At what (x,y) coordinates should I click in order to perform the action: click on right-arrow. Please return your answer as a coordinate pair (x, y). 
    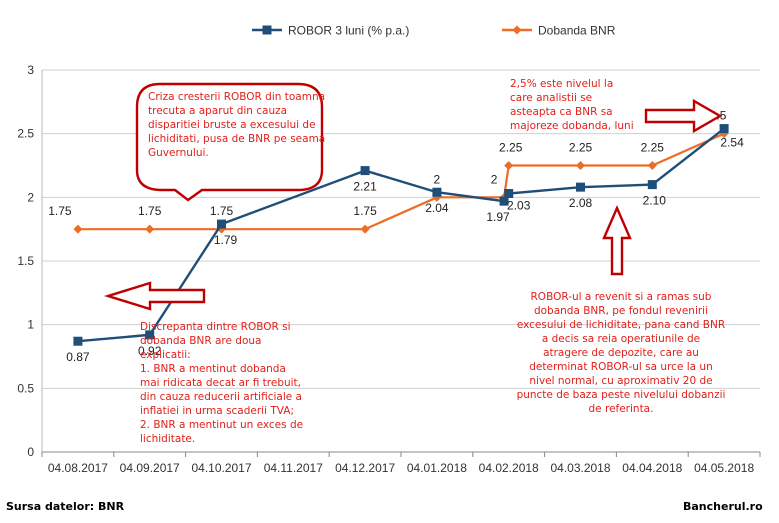
    Looking at the image, I should click on (683, 116).